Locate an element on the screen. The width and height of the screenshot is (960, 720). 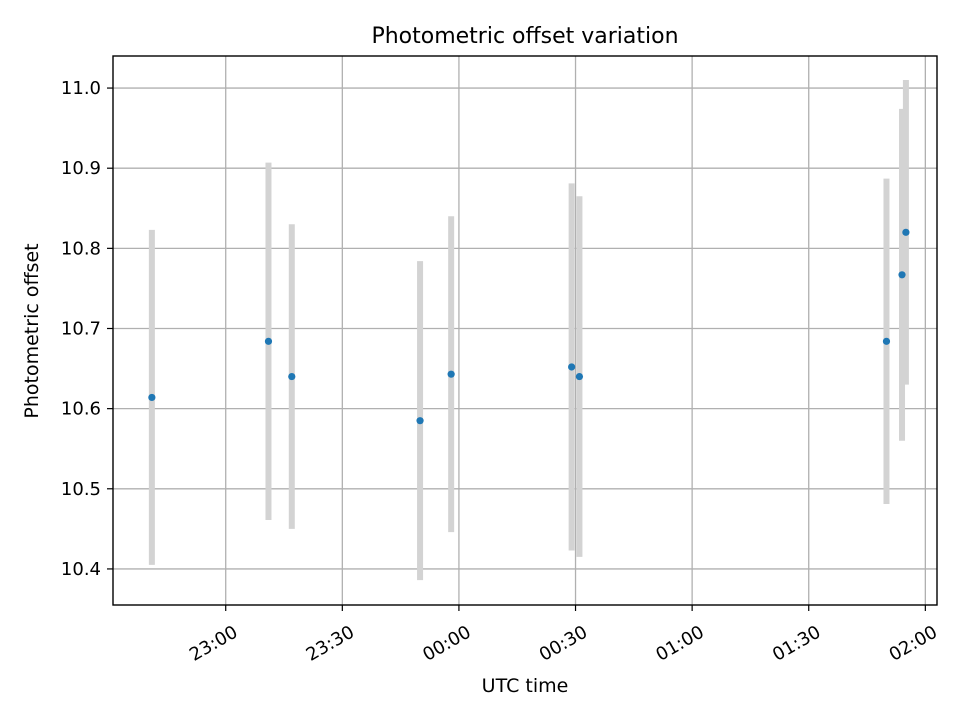
y-tick-label: 10.9 is located at coordinates (81, 168).